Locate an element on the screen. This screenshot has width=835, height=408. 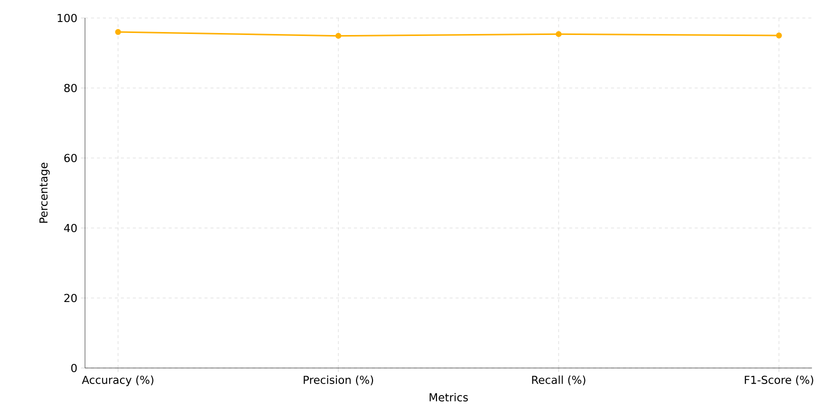
x-tick-label: Accuracy (%) is located at coordinates (118, 381).